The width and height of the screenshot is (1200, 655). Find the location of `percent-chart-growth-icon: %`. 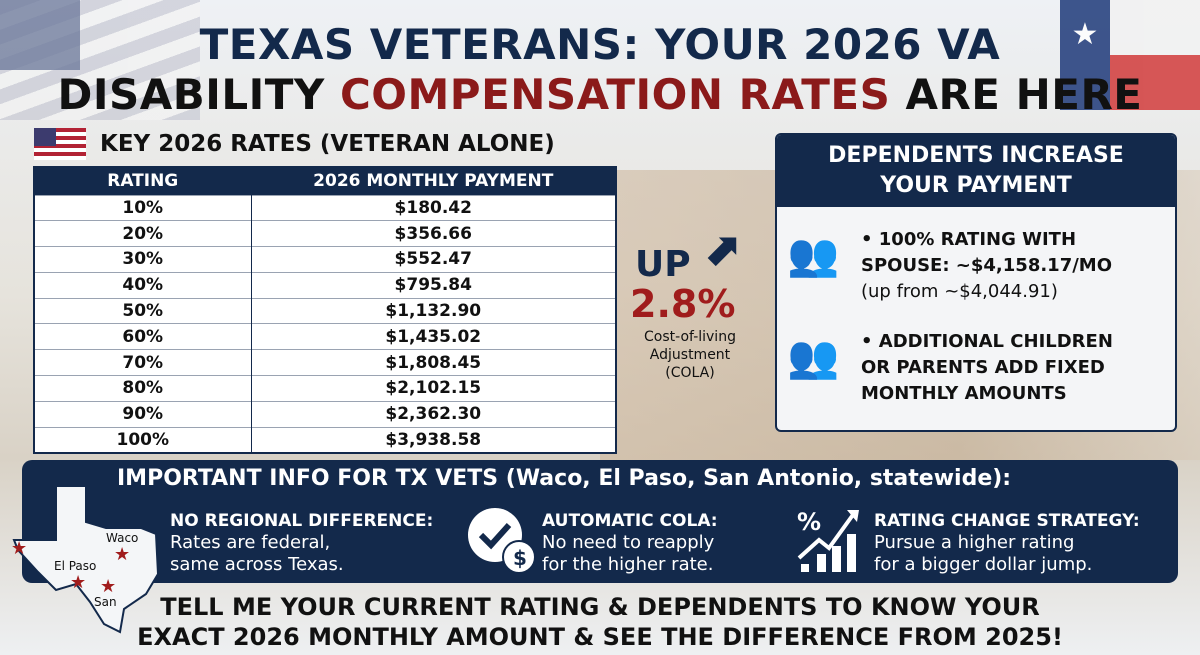

percent-chart-growth-icon: % is located at coordinates (828, 540).